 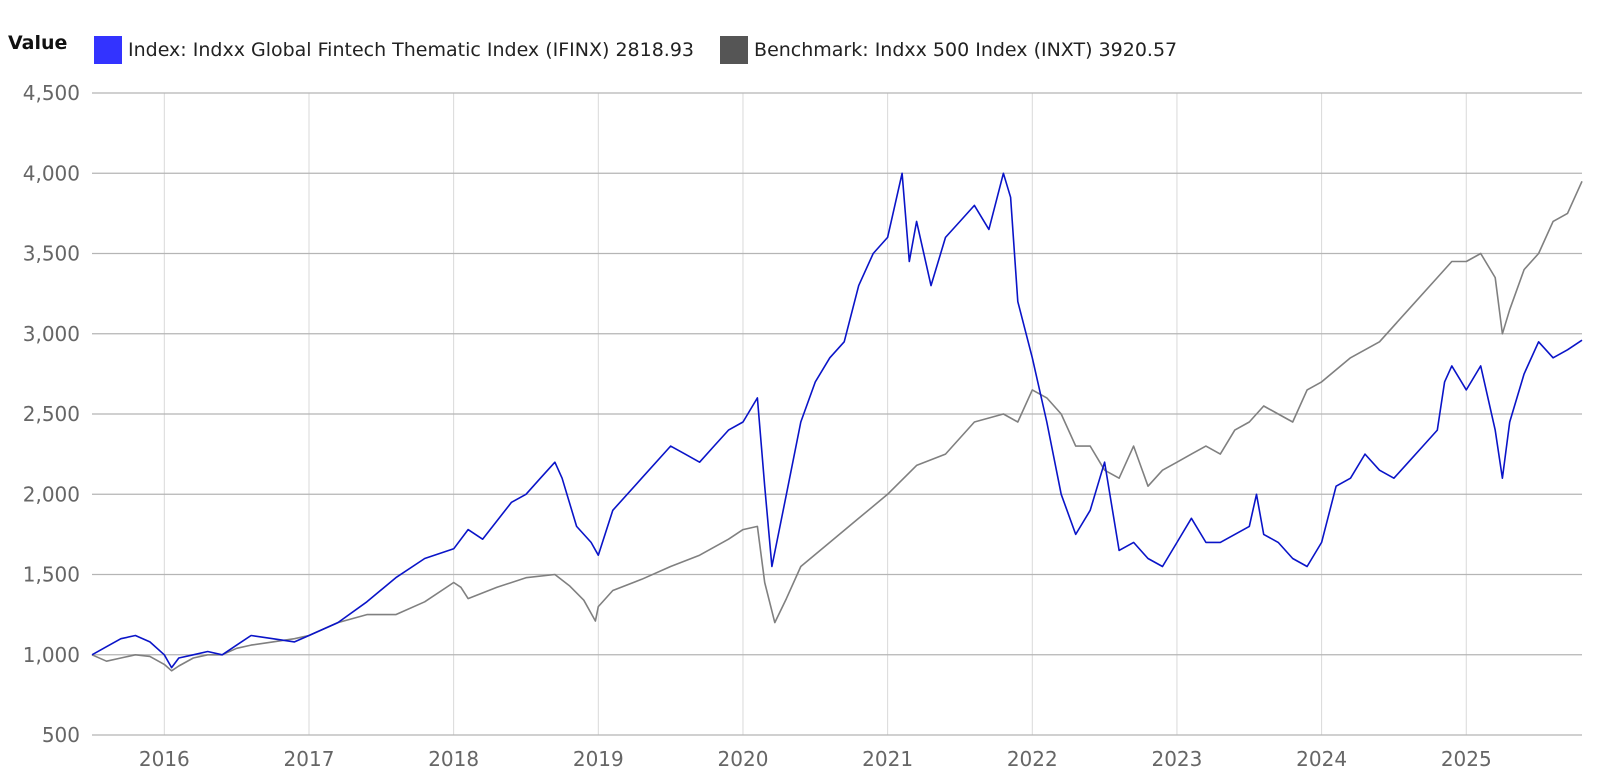 What do you see at coordinates (51, 655) in the screenshot?
I see `y-tick-label: 1,000` at bounding box center [51, 655].